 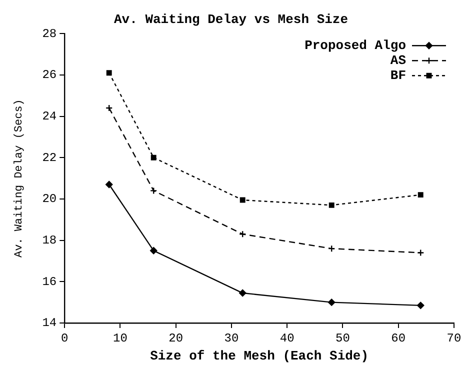 What do you see at coordinates (343, 338) in the screenshot?
I see `x-tick-label: 50` at bounding box center [343, 338].